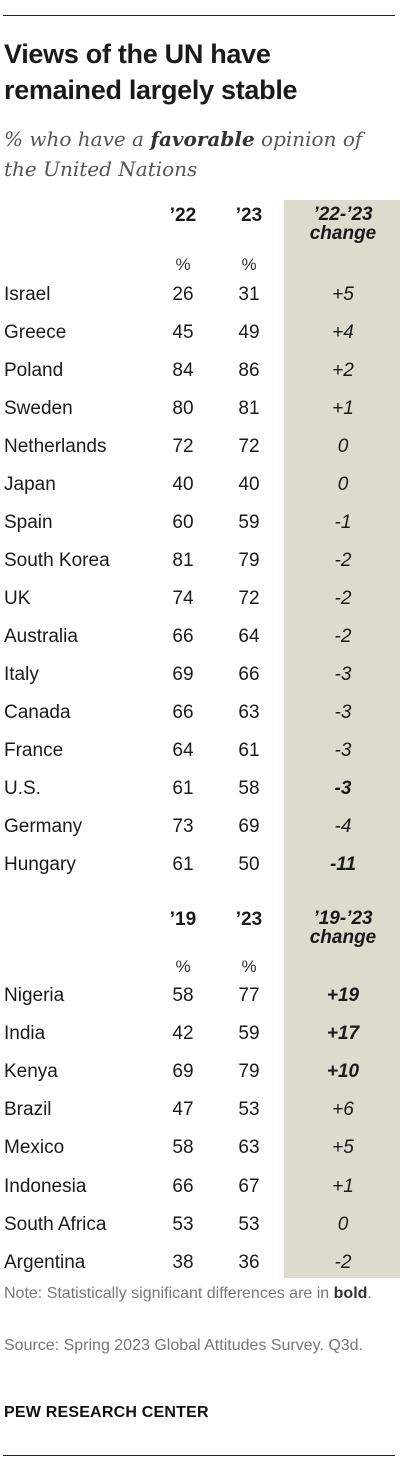 The width and height of the screenshot is (400, 1474). I want to click on value-year1: 47, so click(183, 1110).